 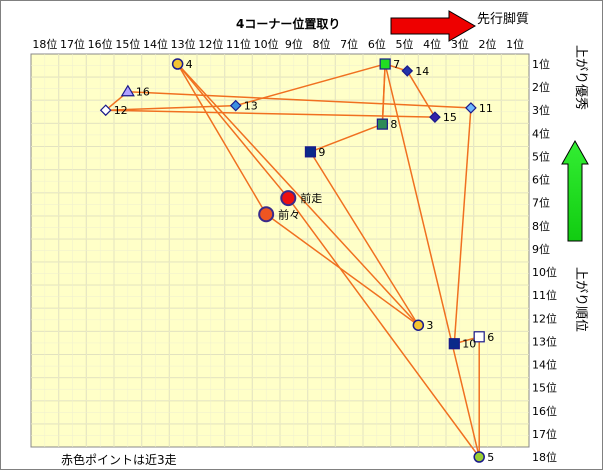 I want to click on footnote: 赤色ポイントは近3走, so click(x=119, y=460).